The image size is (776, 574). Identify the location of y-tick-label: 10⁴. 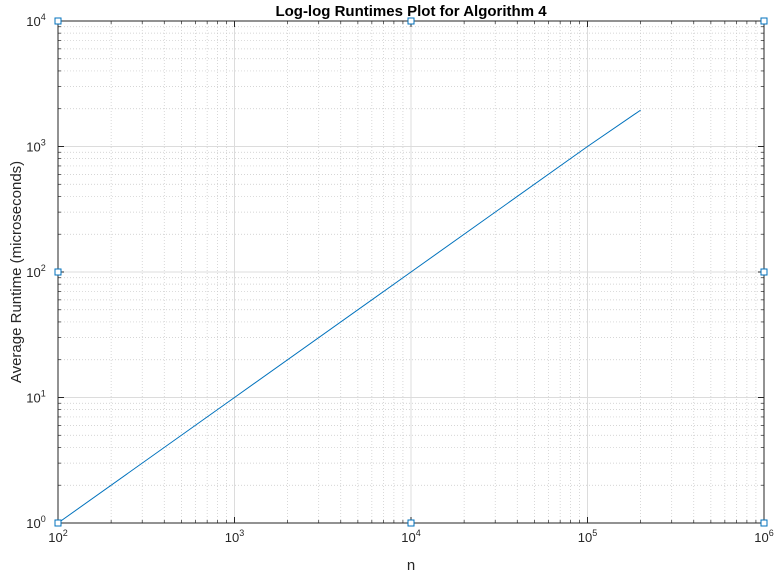
(35, 20).